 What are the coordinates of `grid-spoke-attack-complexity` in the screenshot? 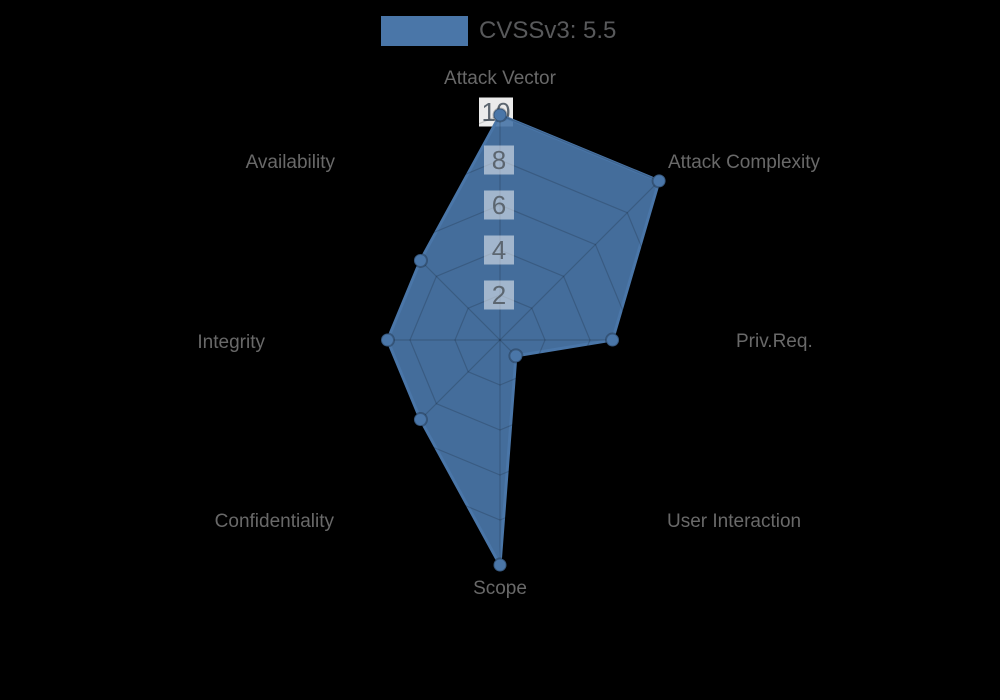 It's located at (579, 260).